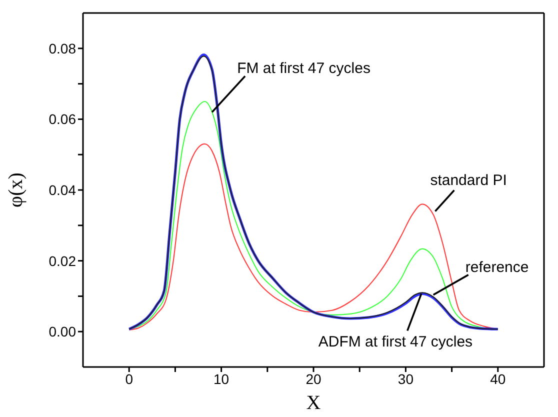 This screenshot has width=558, height=417. What do you see at coordinates (16, 190) in the screenshot?
I see `y-axis-title: φ(x)` at bounding box center [16, 190].